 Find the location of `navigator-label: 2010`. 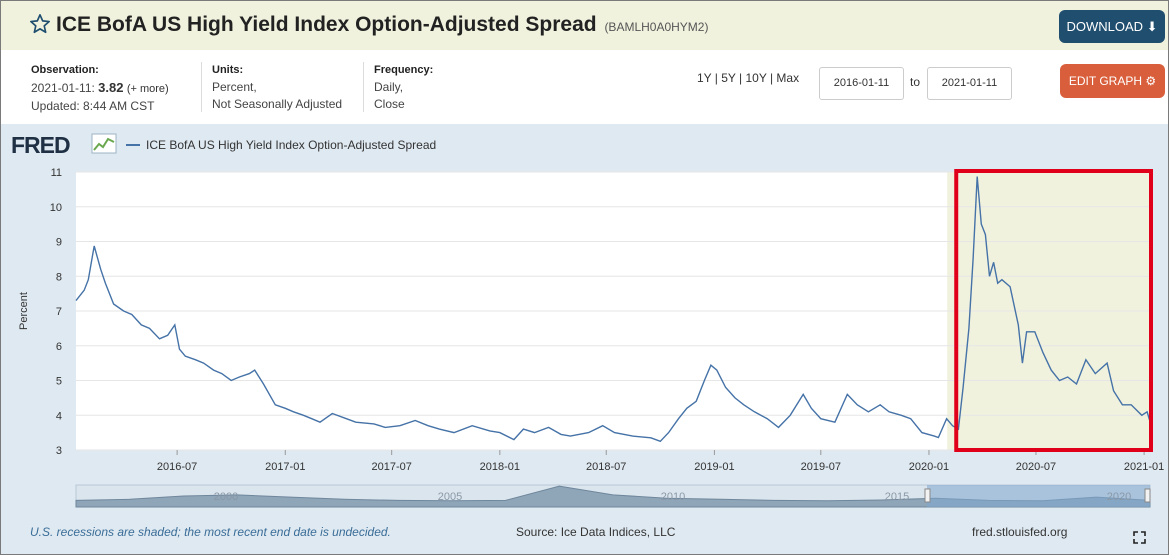

navigator-label: 2010 is located at coordinates (673, 497).